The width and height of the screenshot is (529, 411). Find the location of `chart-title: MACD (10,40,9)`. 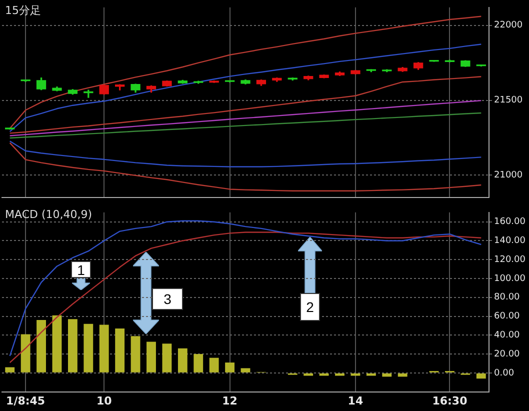

chart-title: MACD (10,40,9) is located at coordinates (48, 214).